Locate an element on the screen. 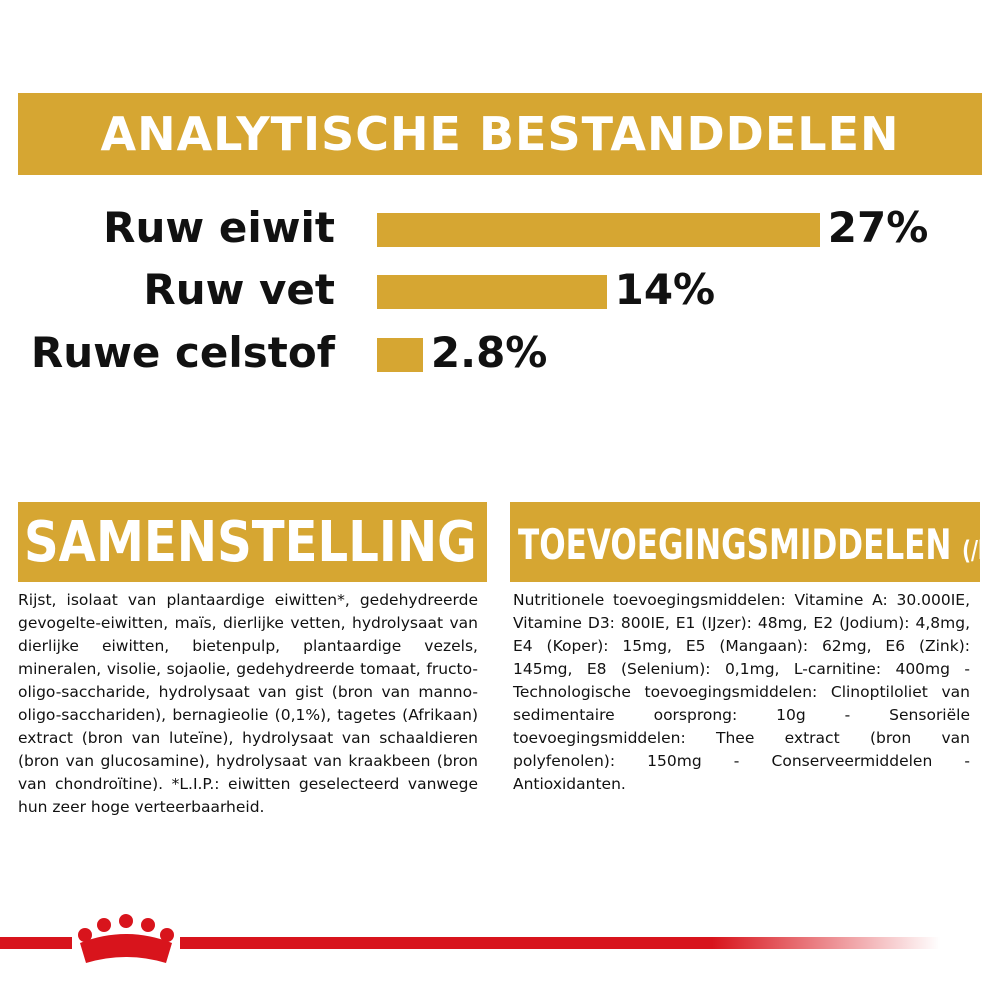 This screenshot has height=1000, width=1000. unit: (/kg) is located at coordinates (971, 551).